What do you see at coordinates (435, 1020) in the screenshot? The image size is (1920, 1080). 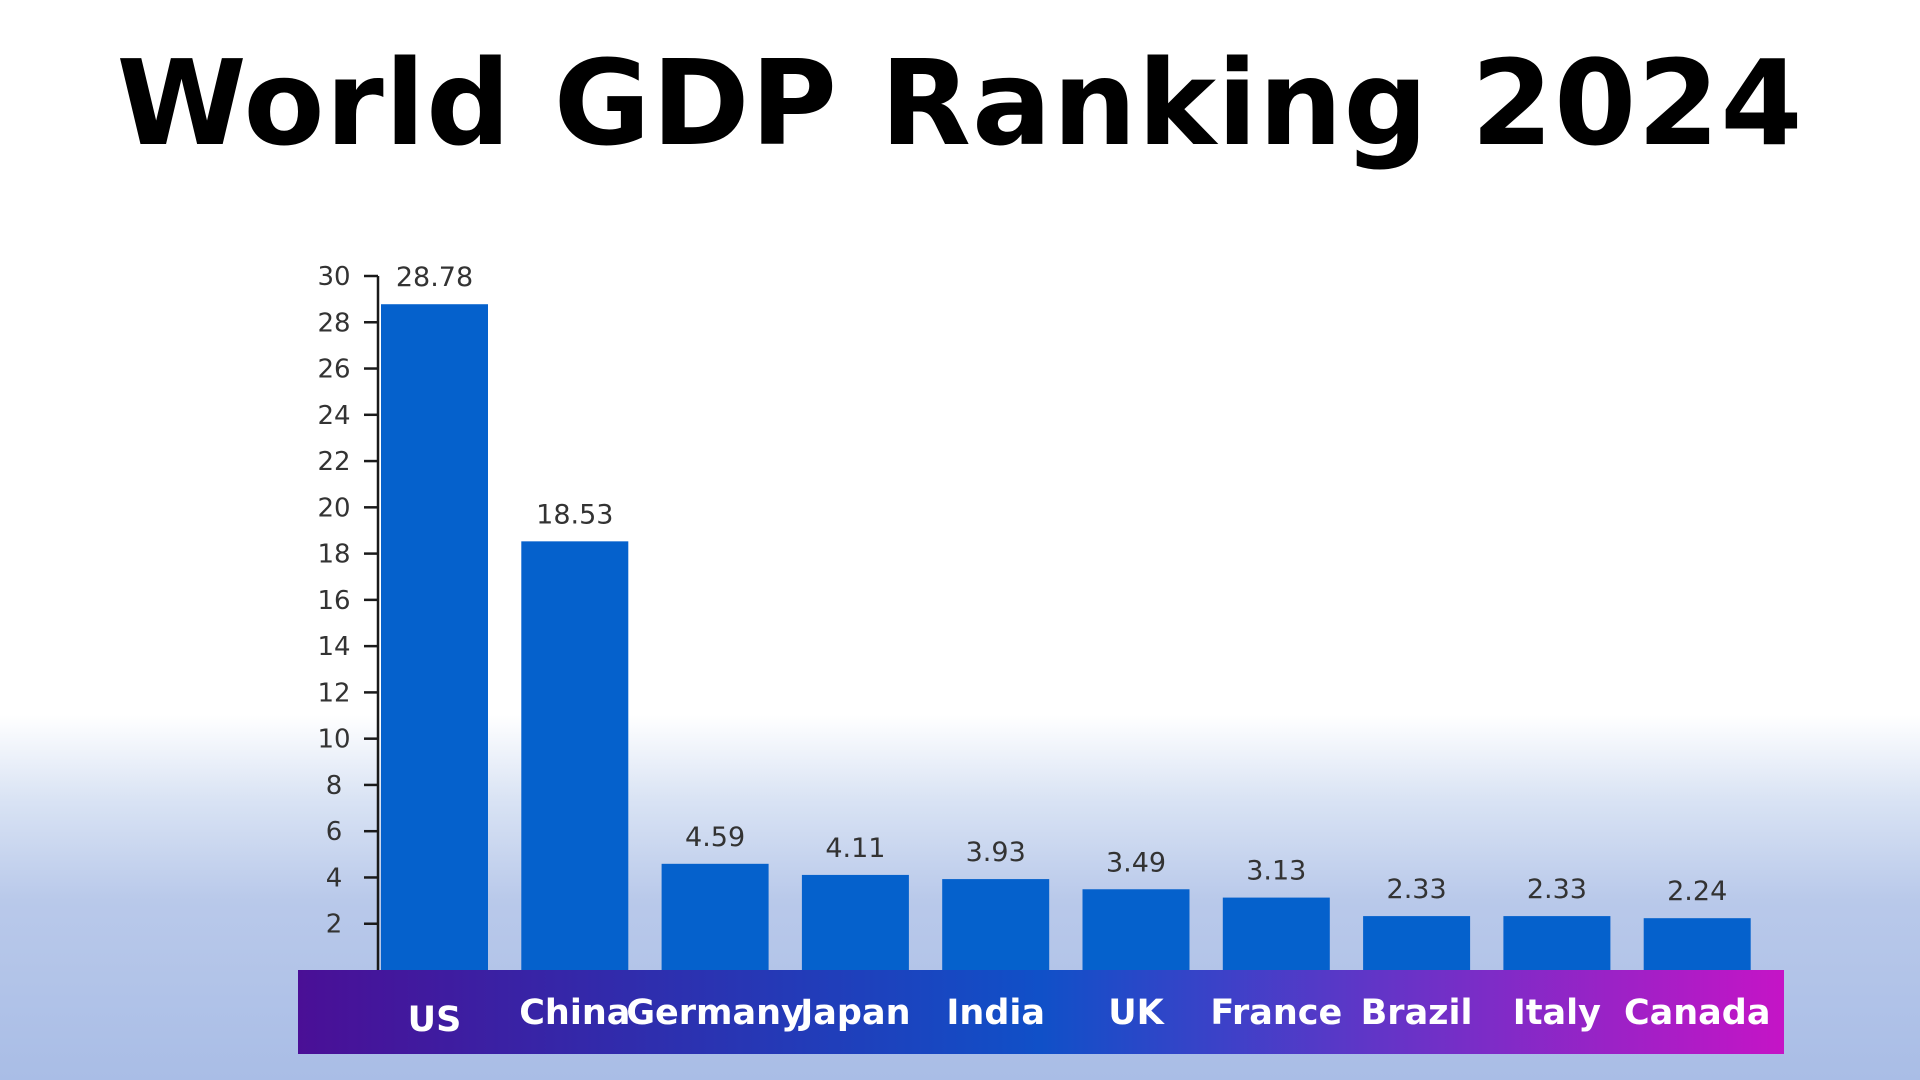 I see `category-label-us: US` at bounding box center [435, 1020].